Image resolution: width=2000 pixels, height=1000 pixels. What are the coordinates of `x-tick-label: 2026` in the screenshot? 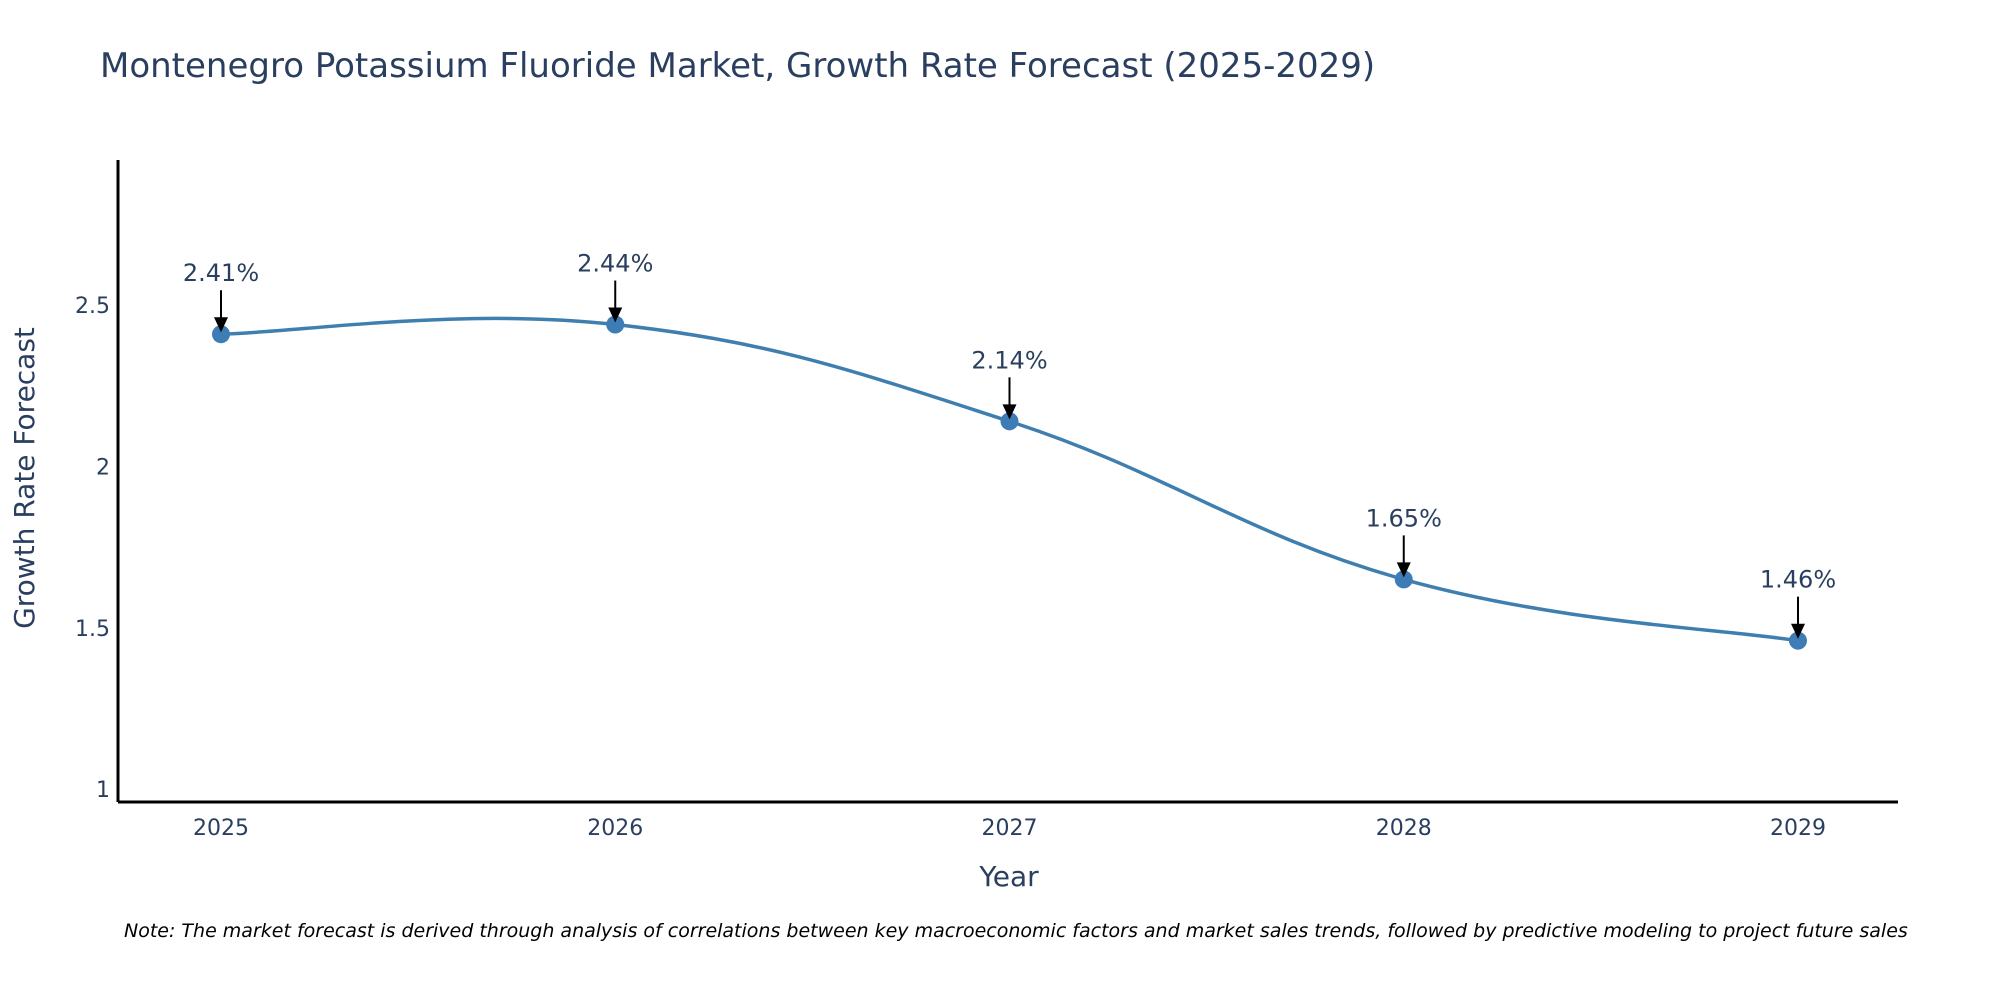 It's located at (615, 828).